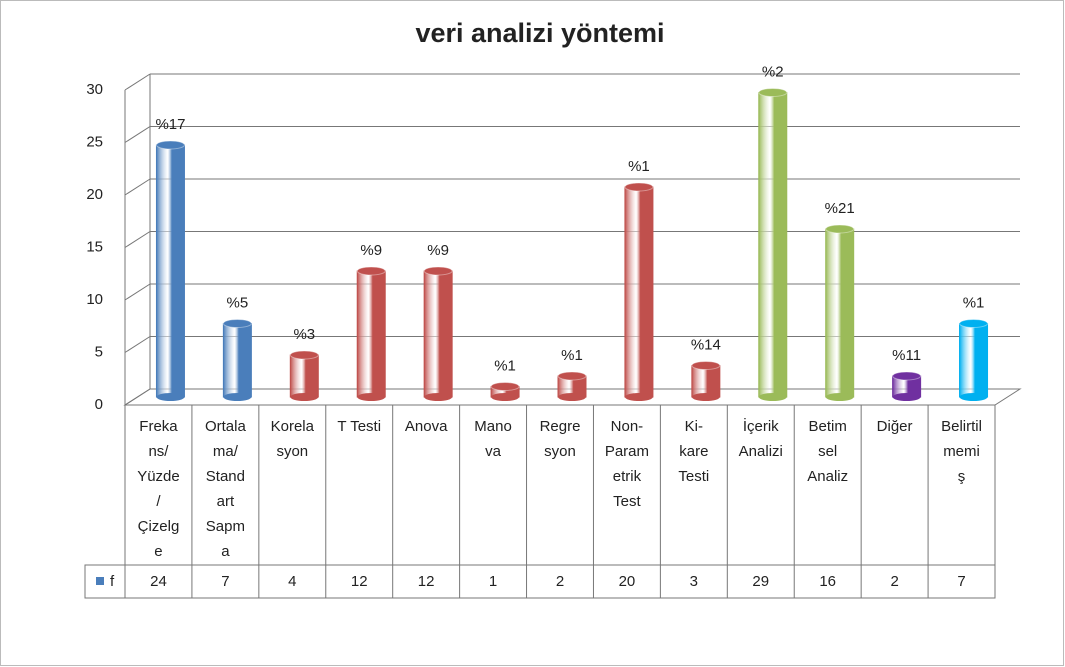 Image resolution: width=1065 pixels, height=667 pixels. What do you see at coordinates (94, 246) in the screenshot?
I see `y-tick-label: 15` at bounding box center [94, 246].